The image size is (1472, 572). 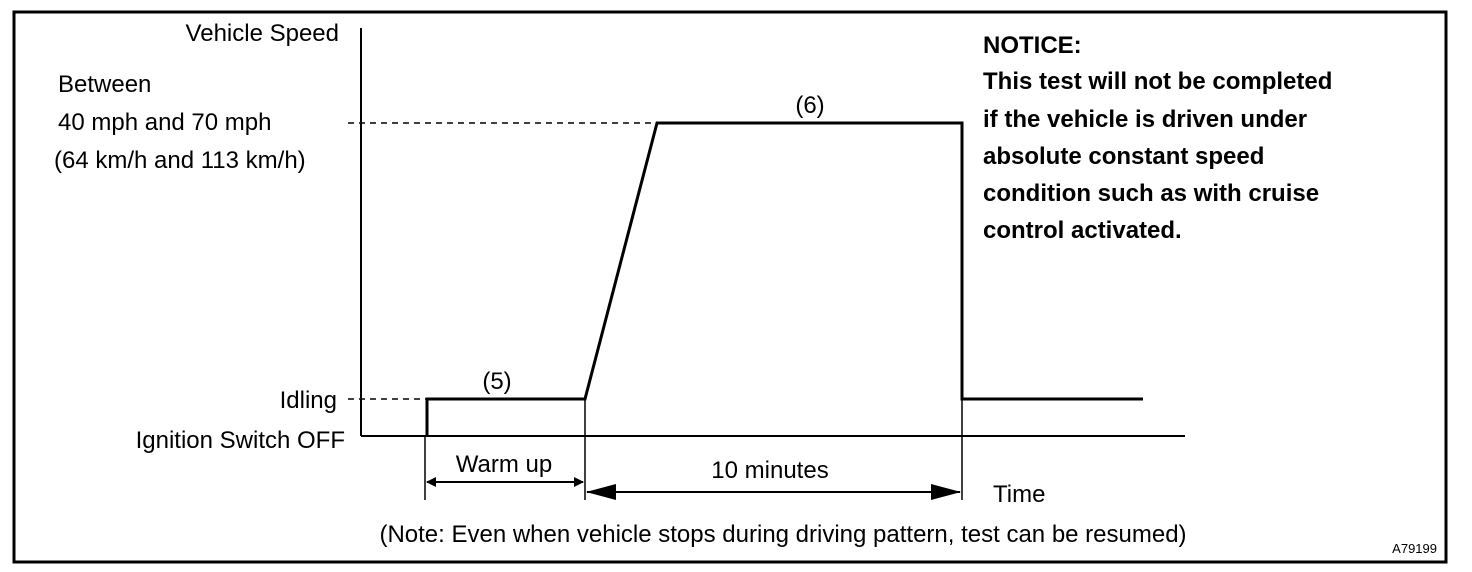 I want to click on notice-heading: NOTICE:, so click(x=1032, y=45).